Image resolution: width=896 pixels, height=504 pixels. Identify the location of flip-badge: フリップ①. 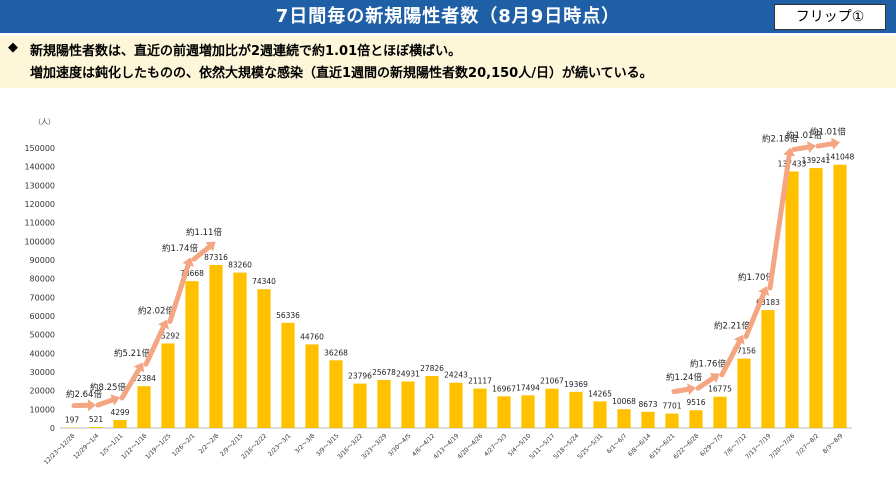
(830, 17).